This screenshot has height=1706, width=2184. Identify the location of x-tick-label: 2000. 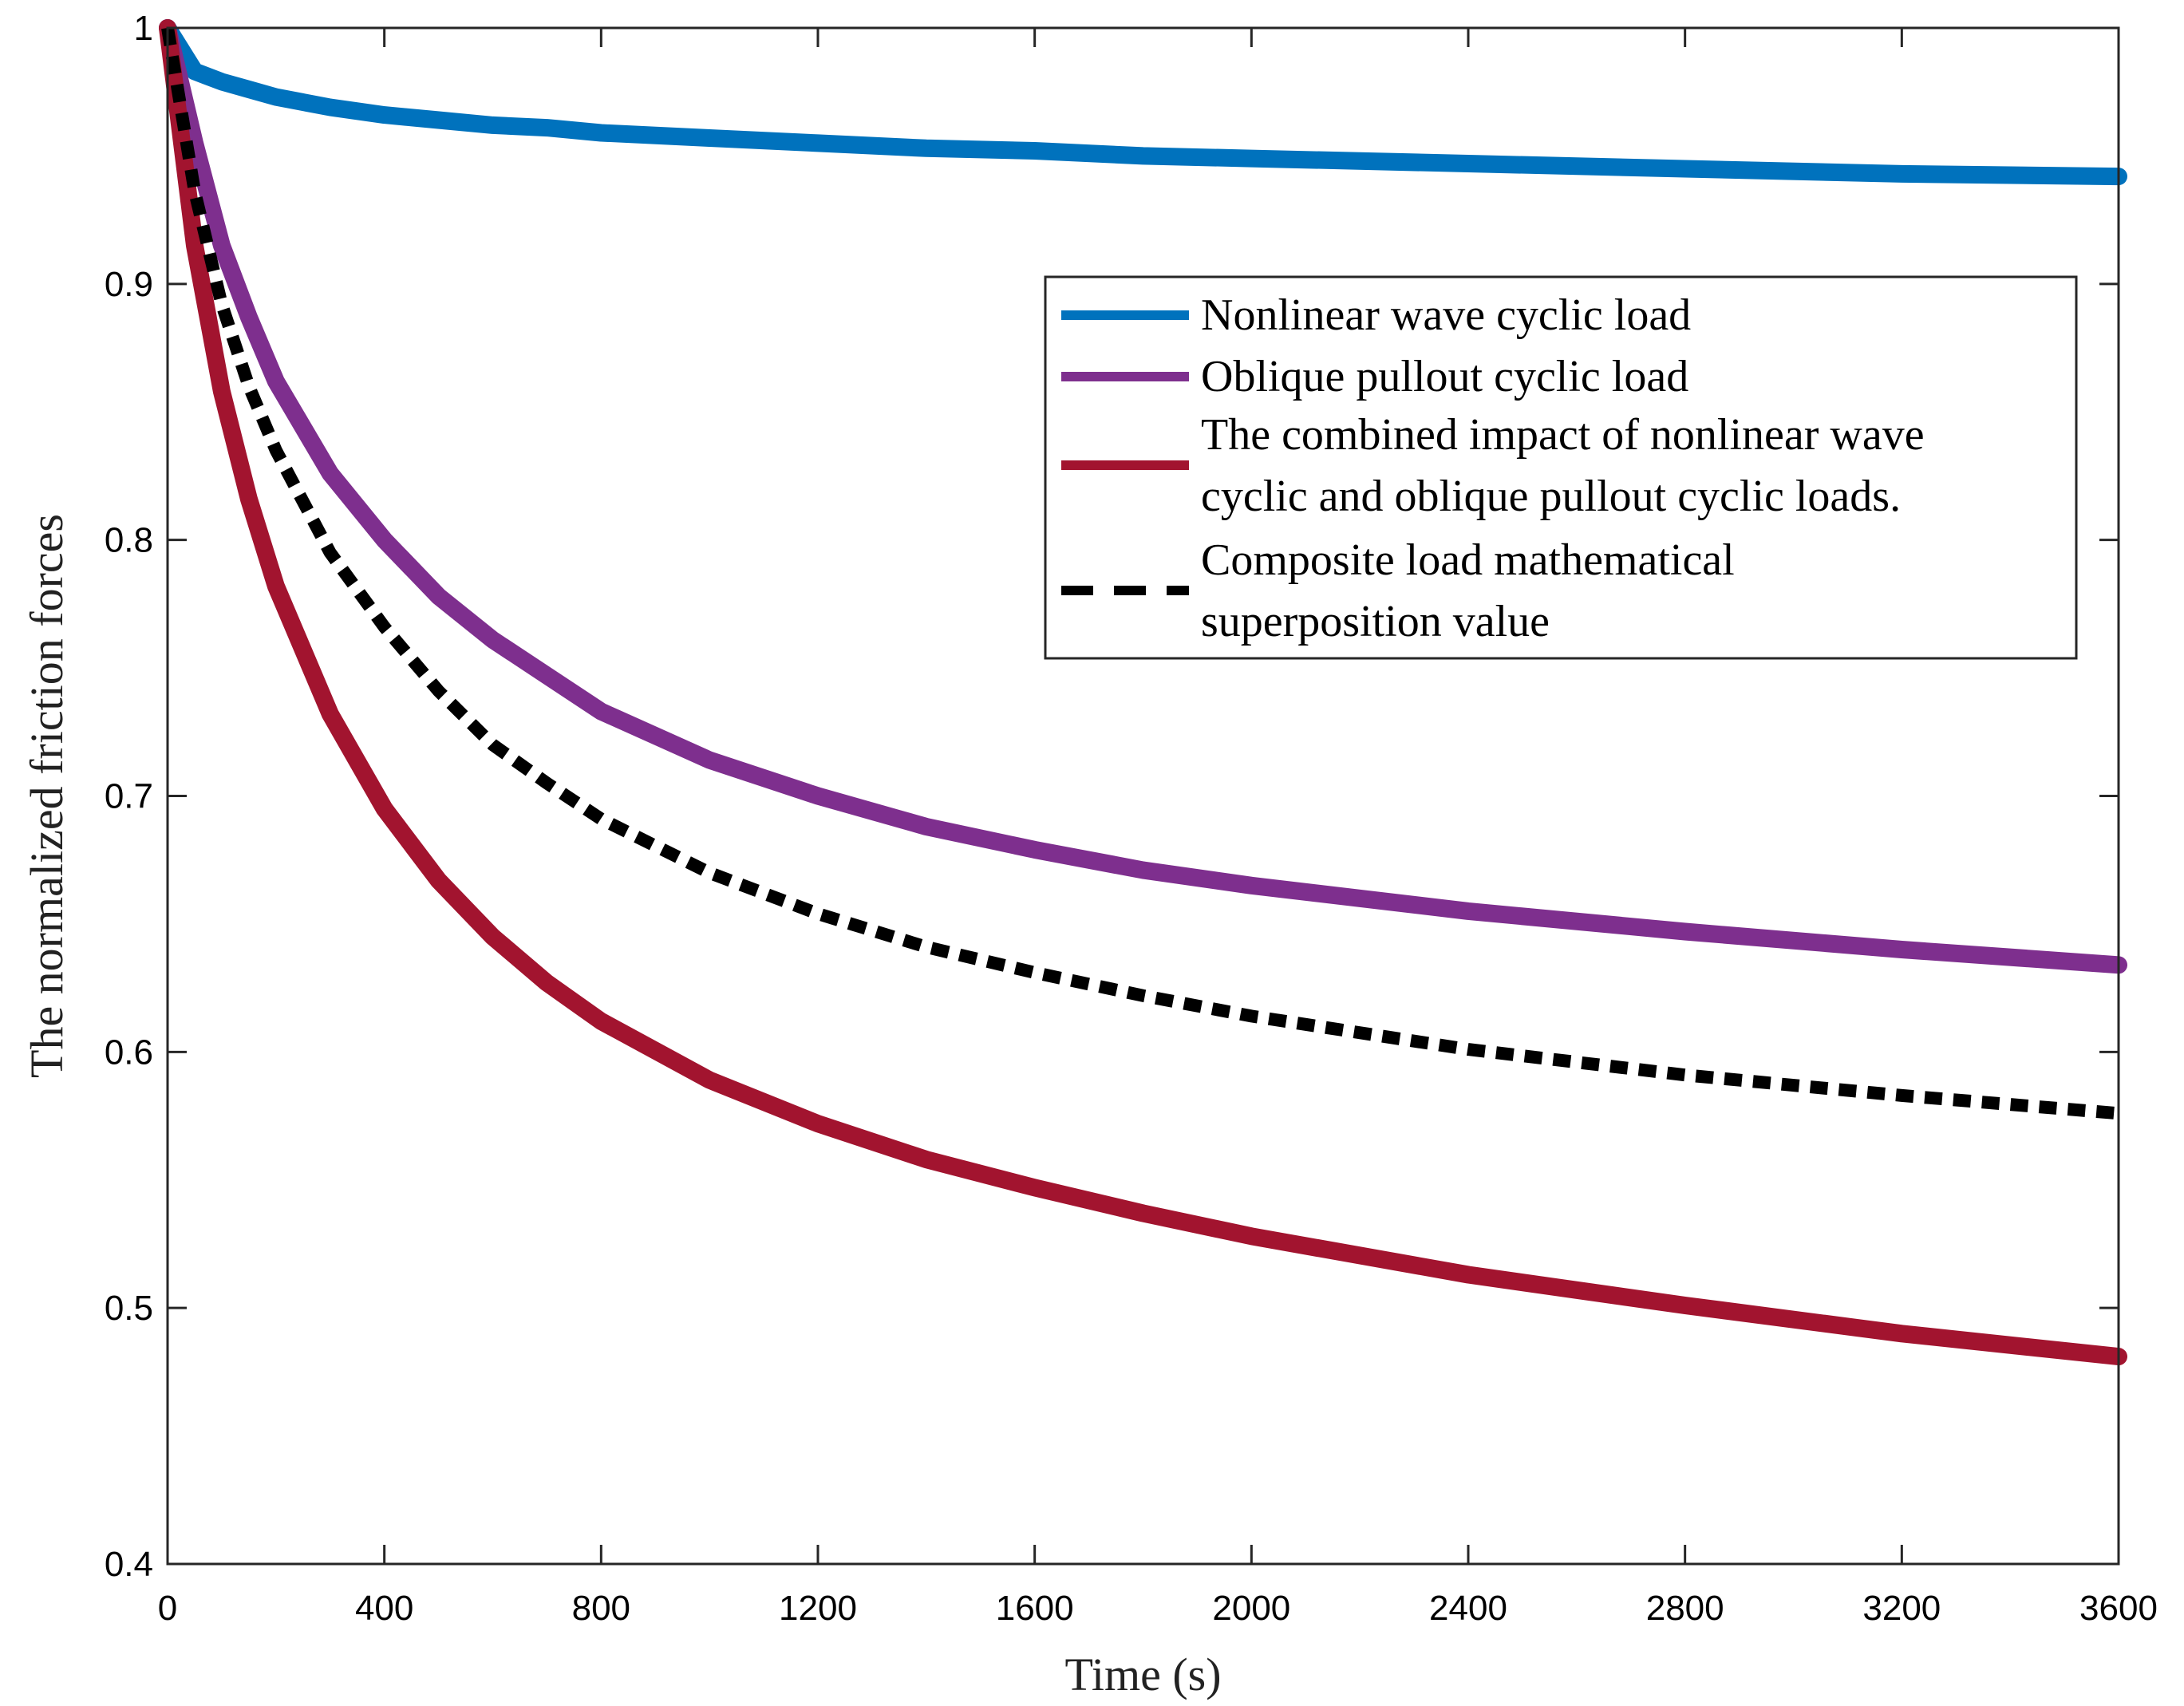
(1251, 1608).